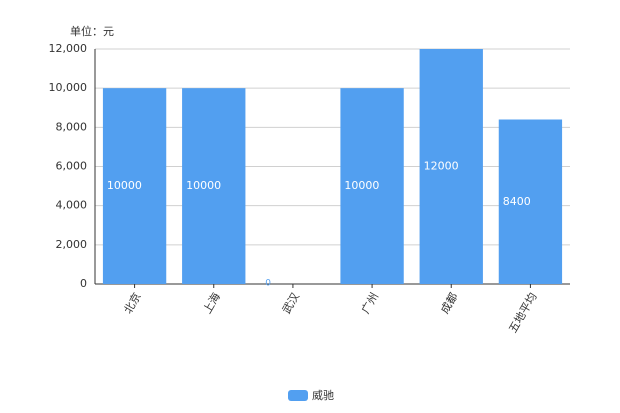  What do you see at coordinates (522, 313) in the screenshot?
I see `x-tick-label: 五地平均` at bounding box center [522, 313].